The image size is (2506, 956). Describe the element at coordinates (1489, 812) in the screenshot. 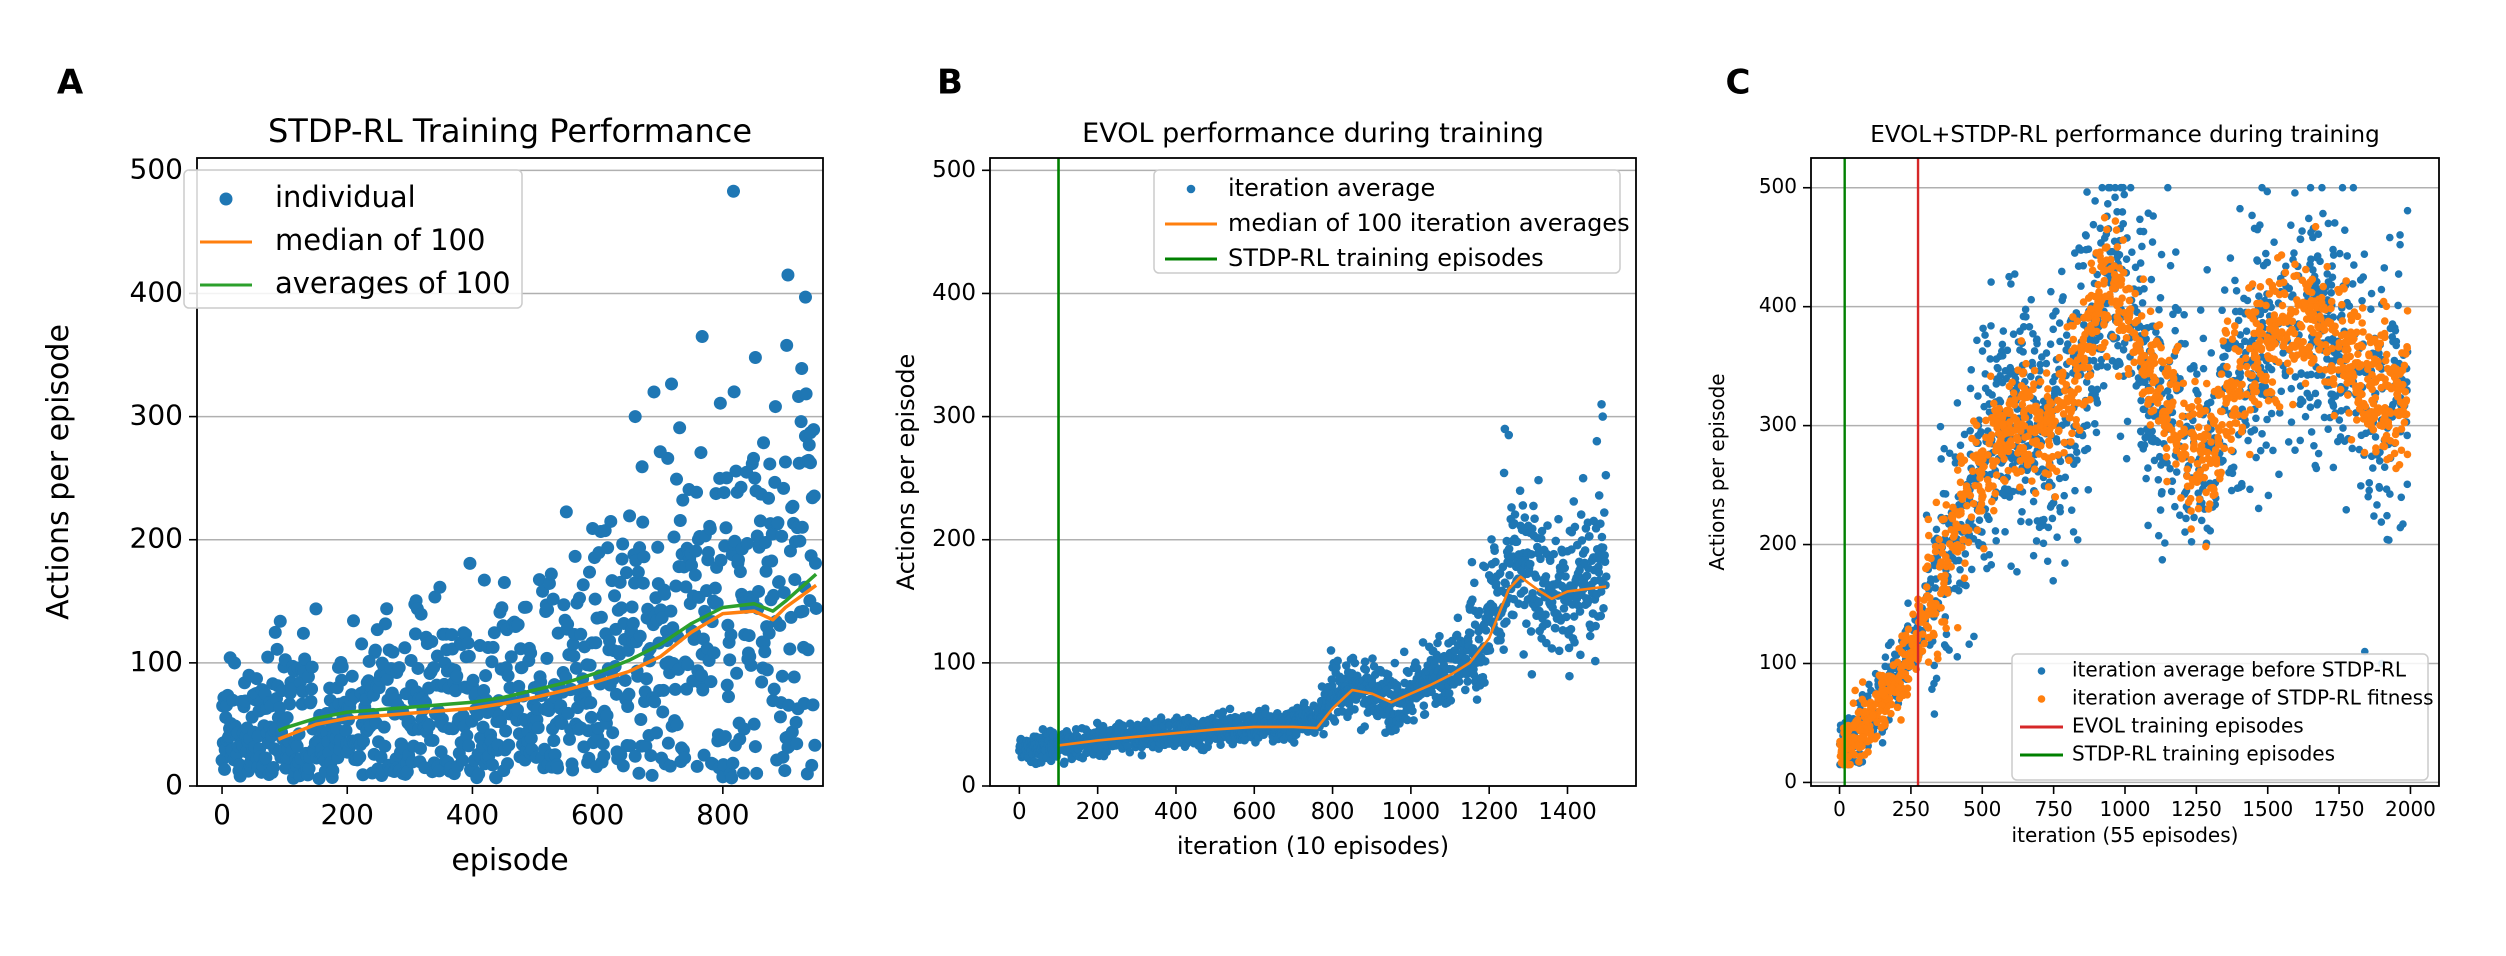

I see `x-tick-label: 1200` at that location.